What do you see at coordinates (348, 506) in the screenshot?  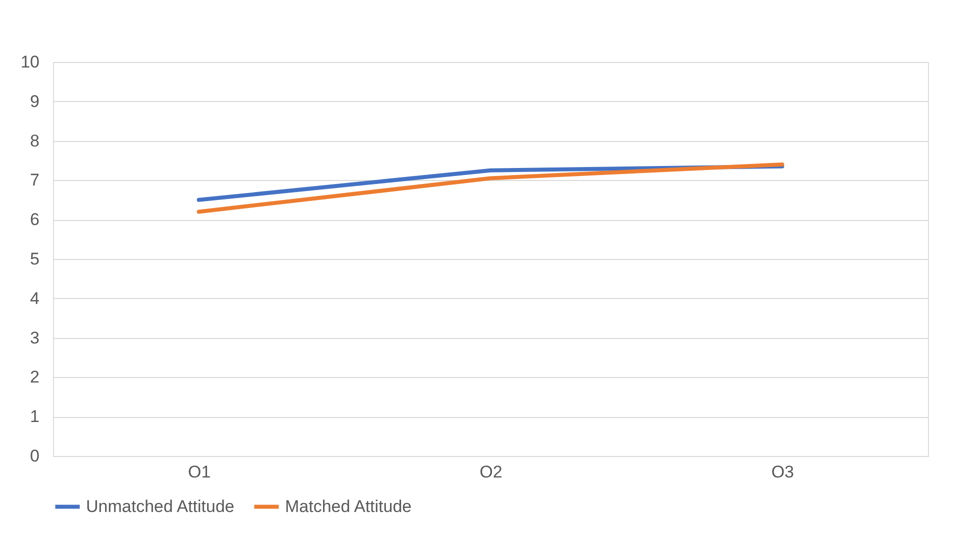 I see `legend-label: Matched Attitude` at bounding box center [348, 506].